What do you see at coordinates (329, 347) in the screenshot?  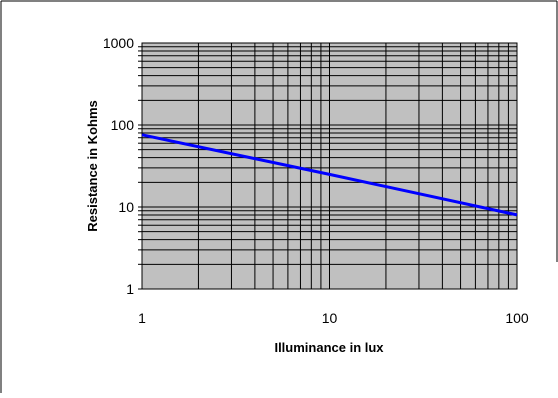 I see `x-axis-title: Illuminance in lux` at bounding box center [329, 347].